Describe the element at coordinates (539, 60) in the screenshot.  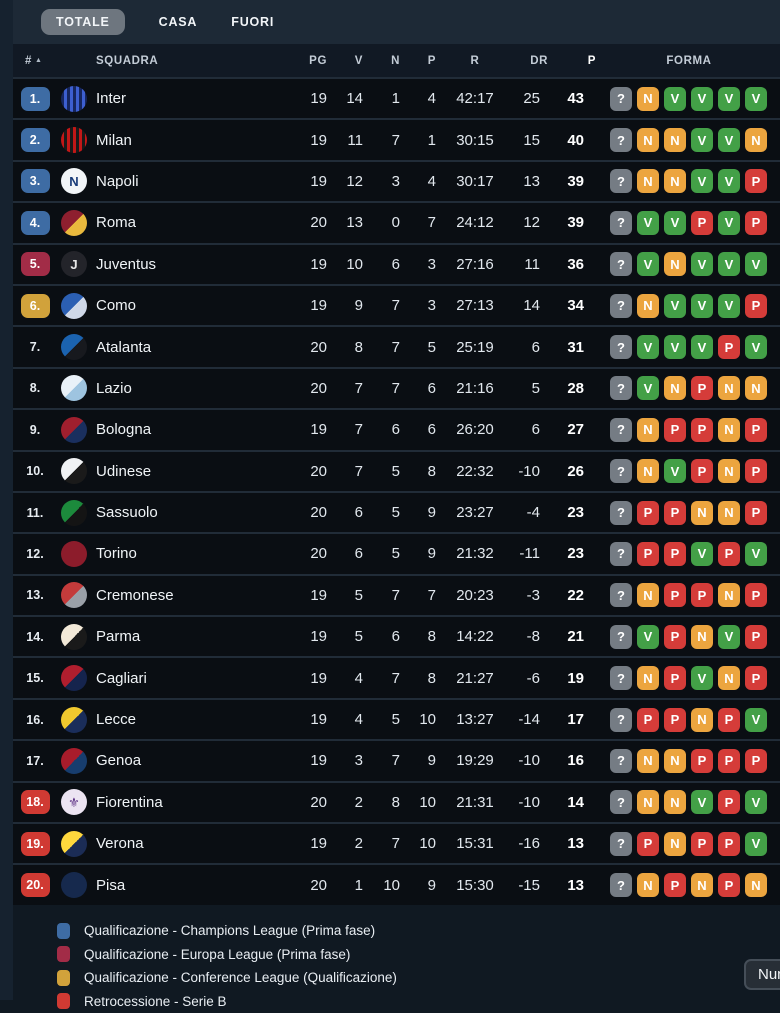
I see `header-dr: DR` at that location.